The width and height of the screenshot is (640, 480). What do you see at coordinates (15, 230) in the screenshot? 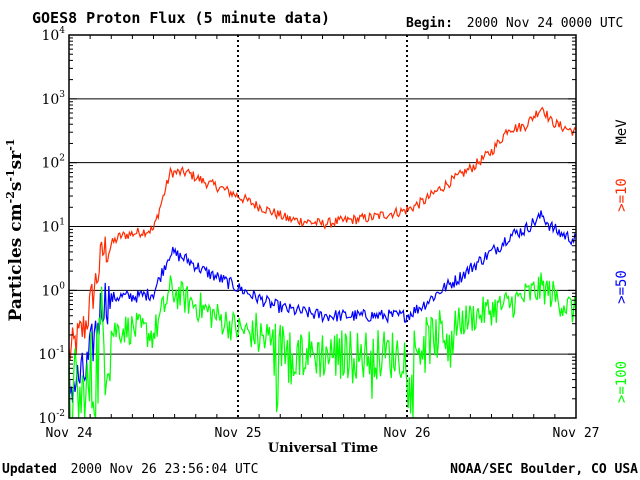
I see `y-axis-label: Particles cm-2s-1sr-1` at bounding box center [15, 230].